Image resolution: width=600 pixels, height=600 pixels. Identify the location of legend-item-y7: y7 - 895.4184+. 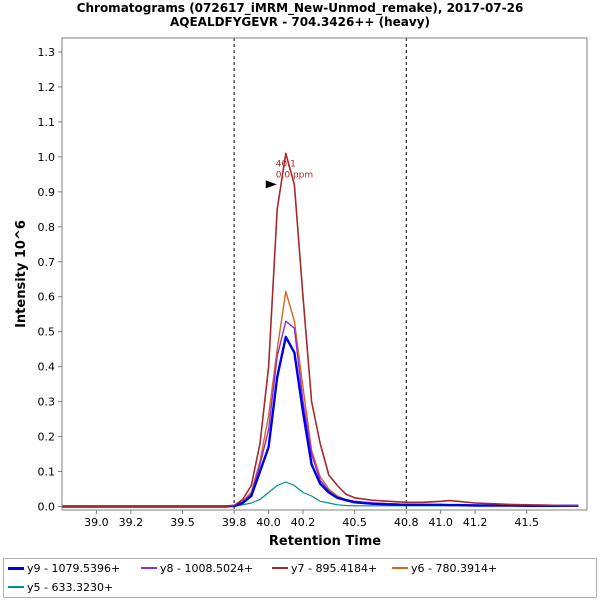
(324, 569).